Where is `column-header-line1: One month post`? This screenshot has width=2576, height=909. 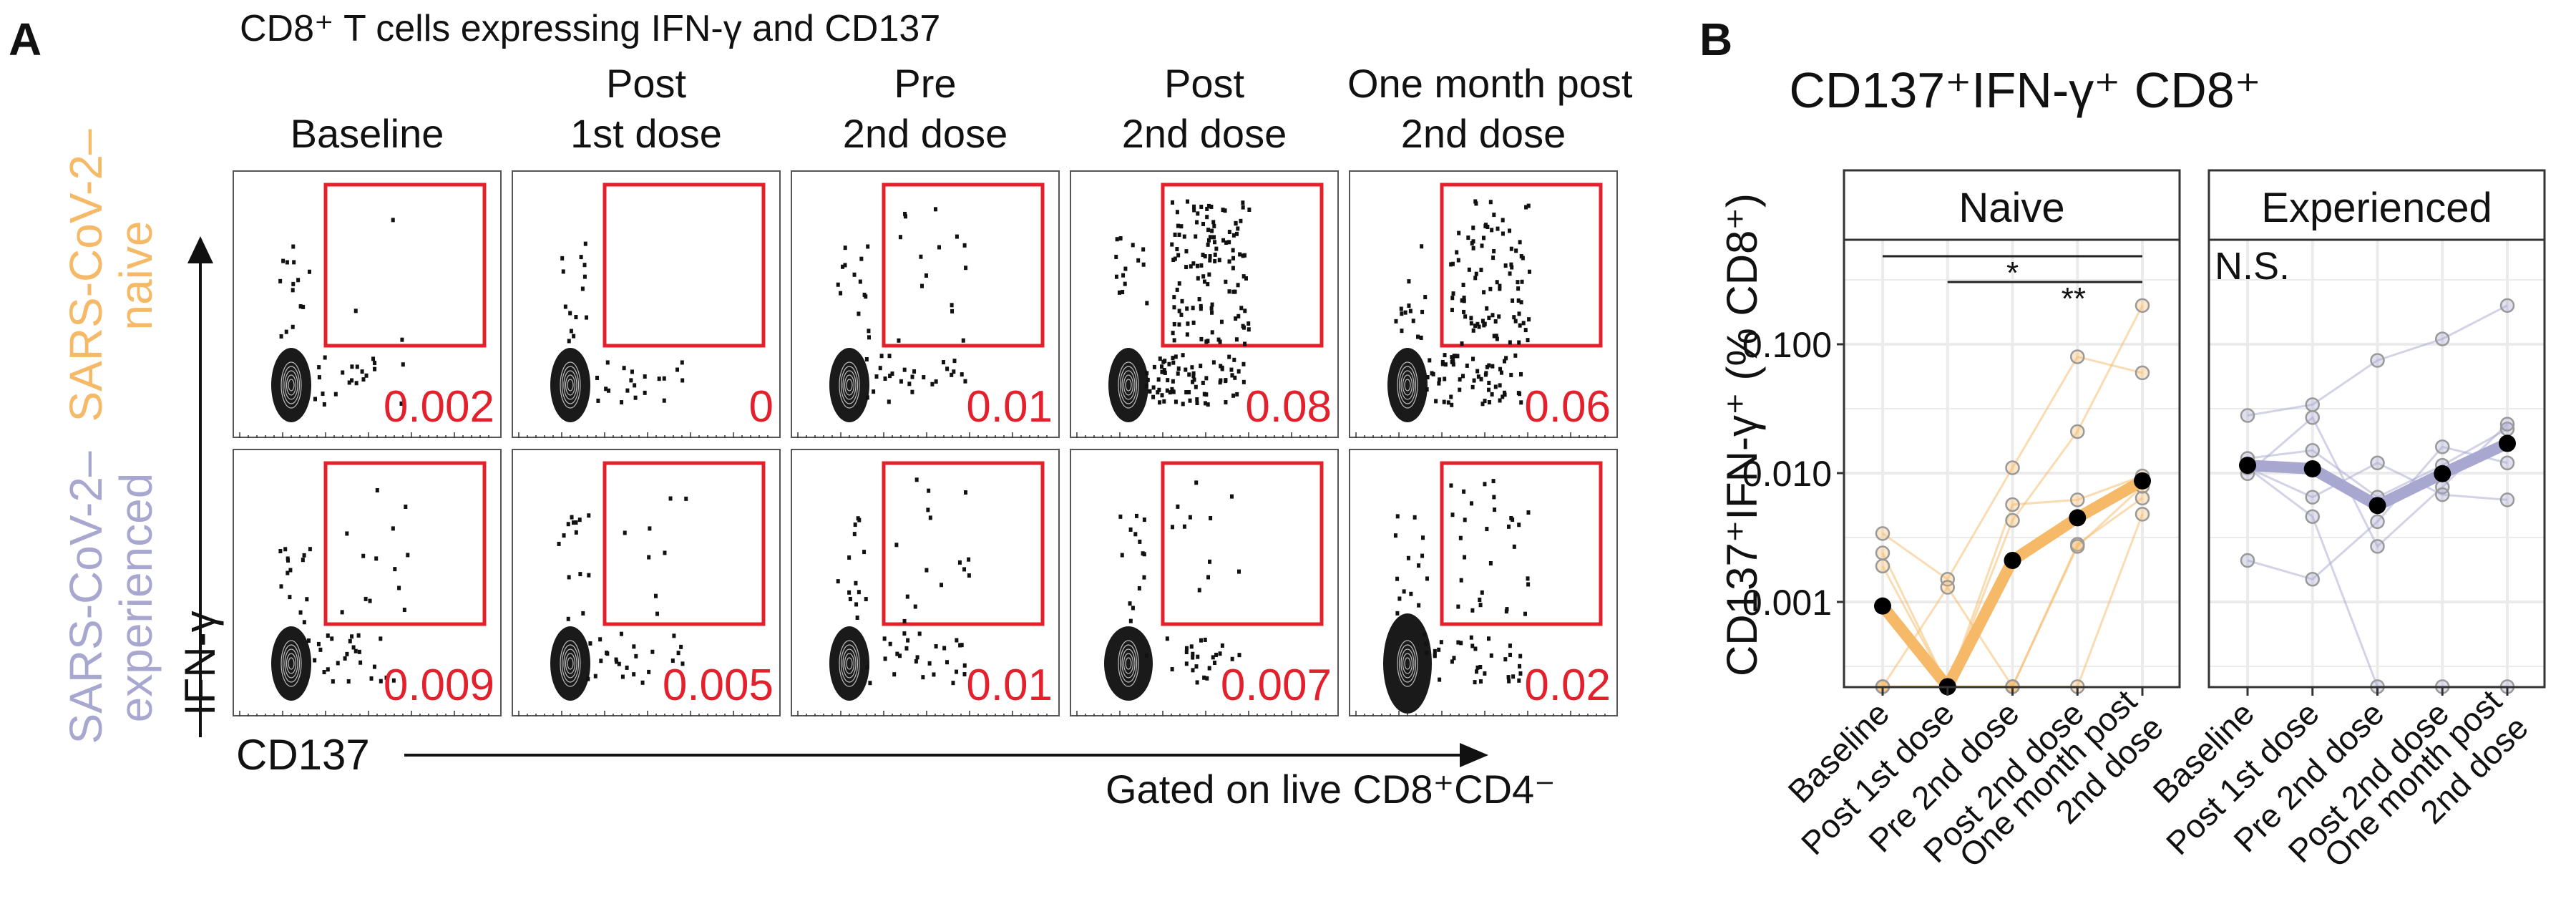 column-header-line1: One month post is located at coordinates (1490, 84).